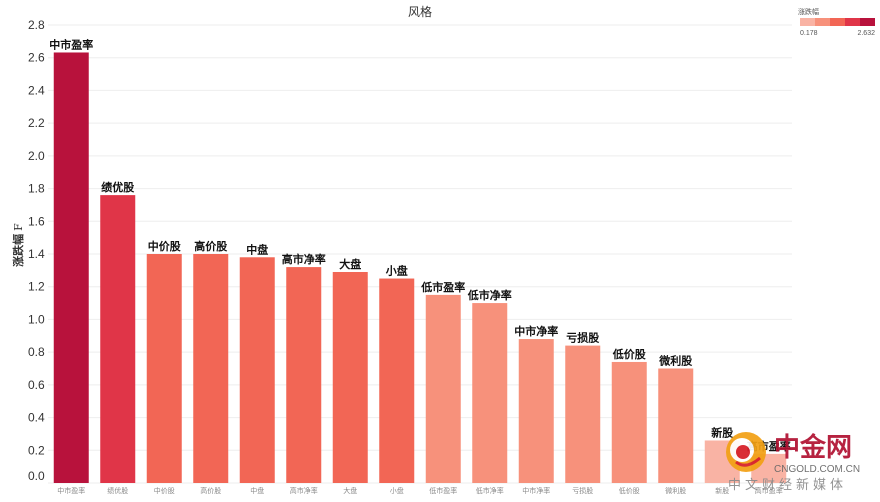  What do you see at coordinates (36, 319) in the screenshot?
I see `y-tick-label: 1.0` at bounding box center [36, 319].